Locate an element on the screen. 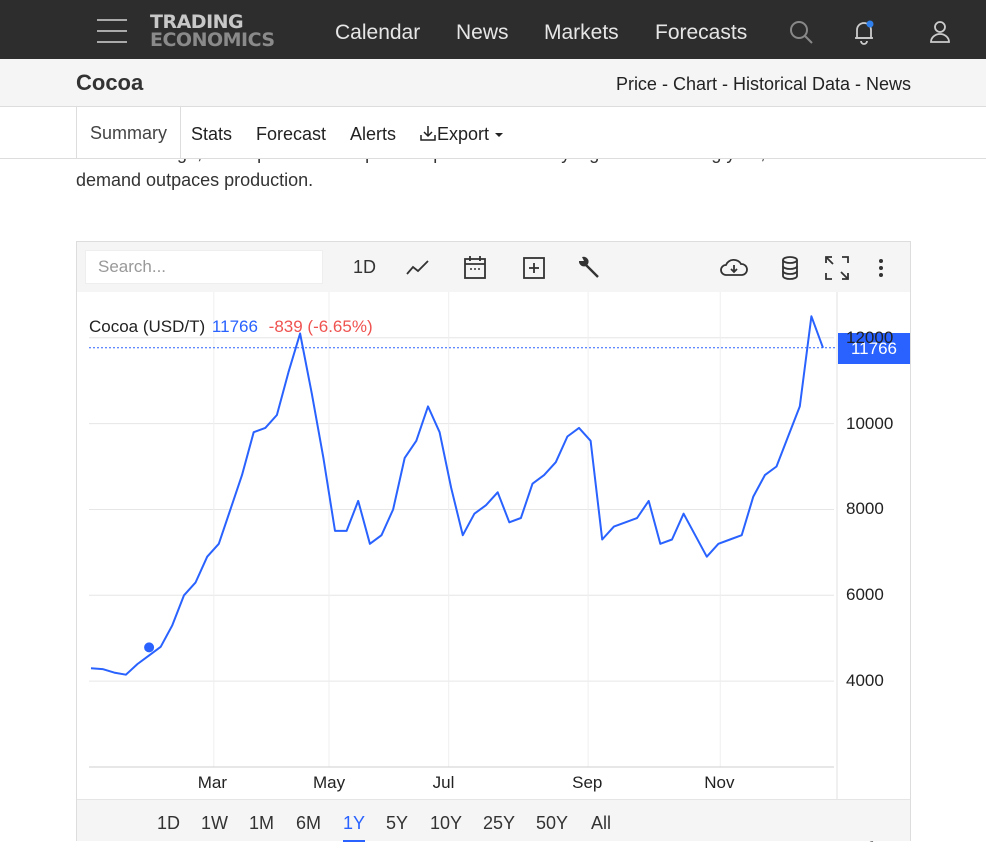 This screenshot has height=849, width=986. range-5y: 5Y is located at coordinates (397, 823).